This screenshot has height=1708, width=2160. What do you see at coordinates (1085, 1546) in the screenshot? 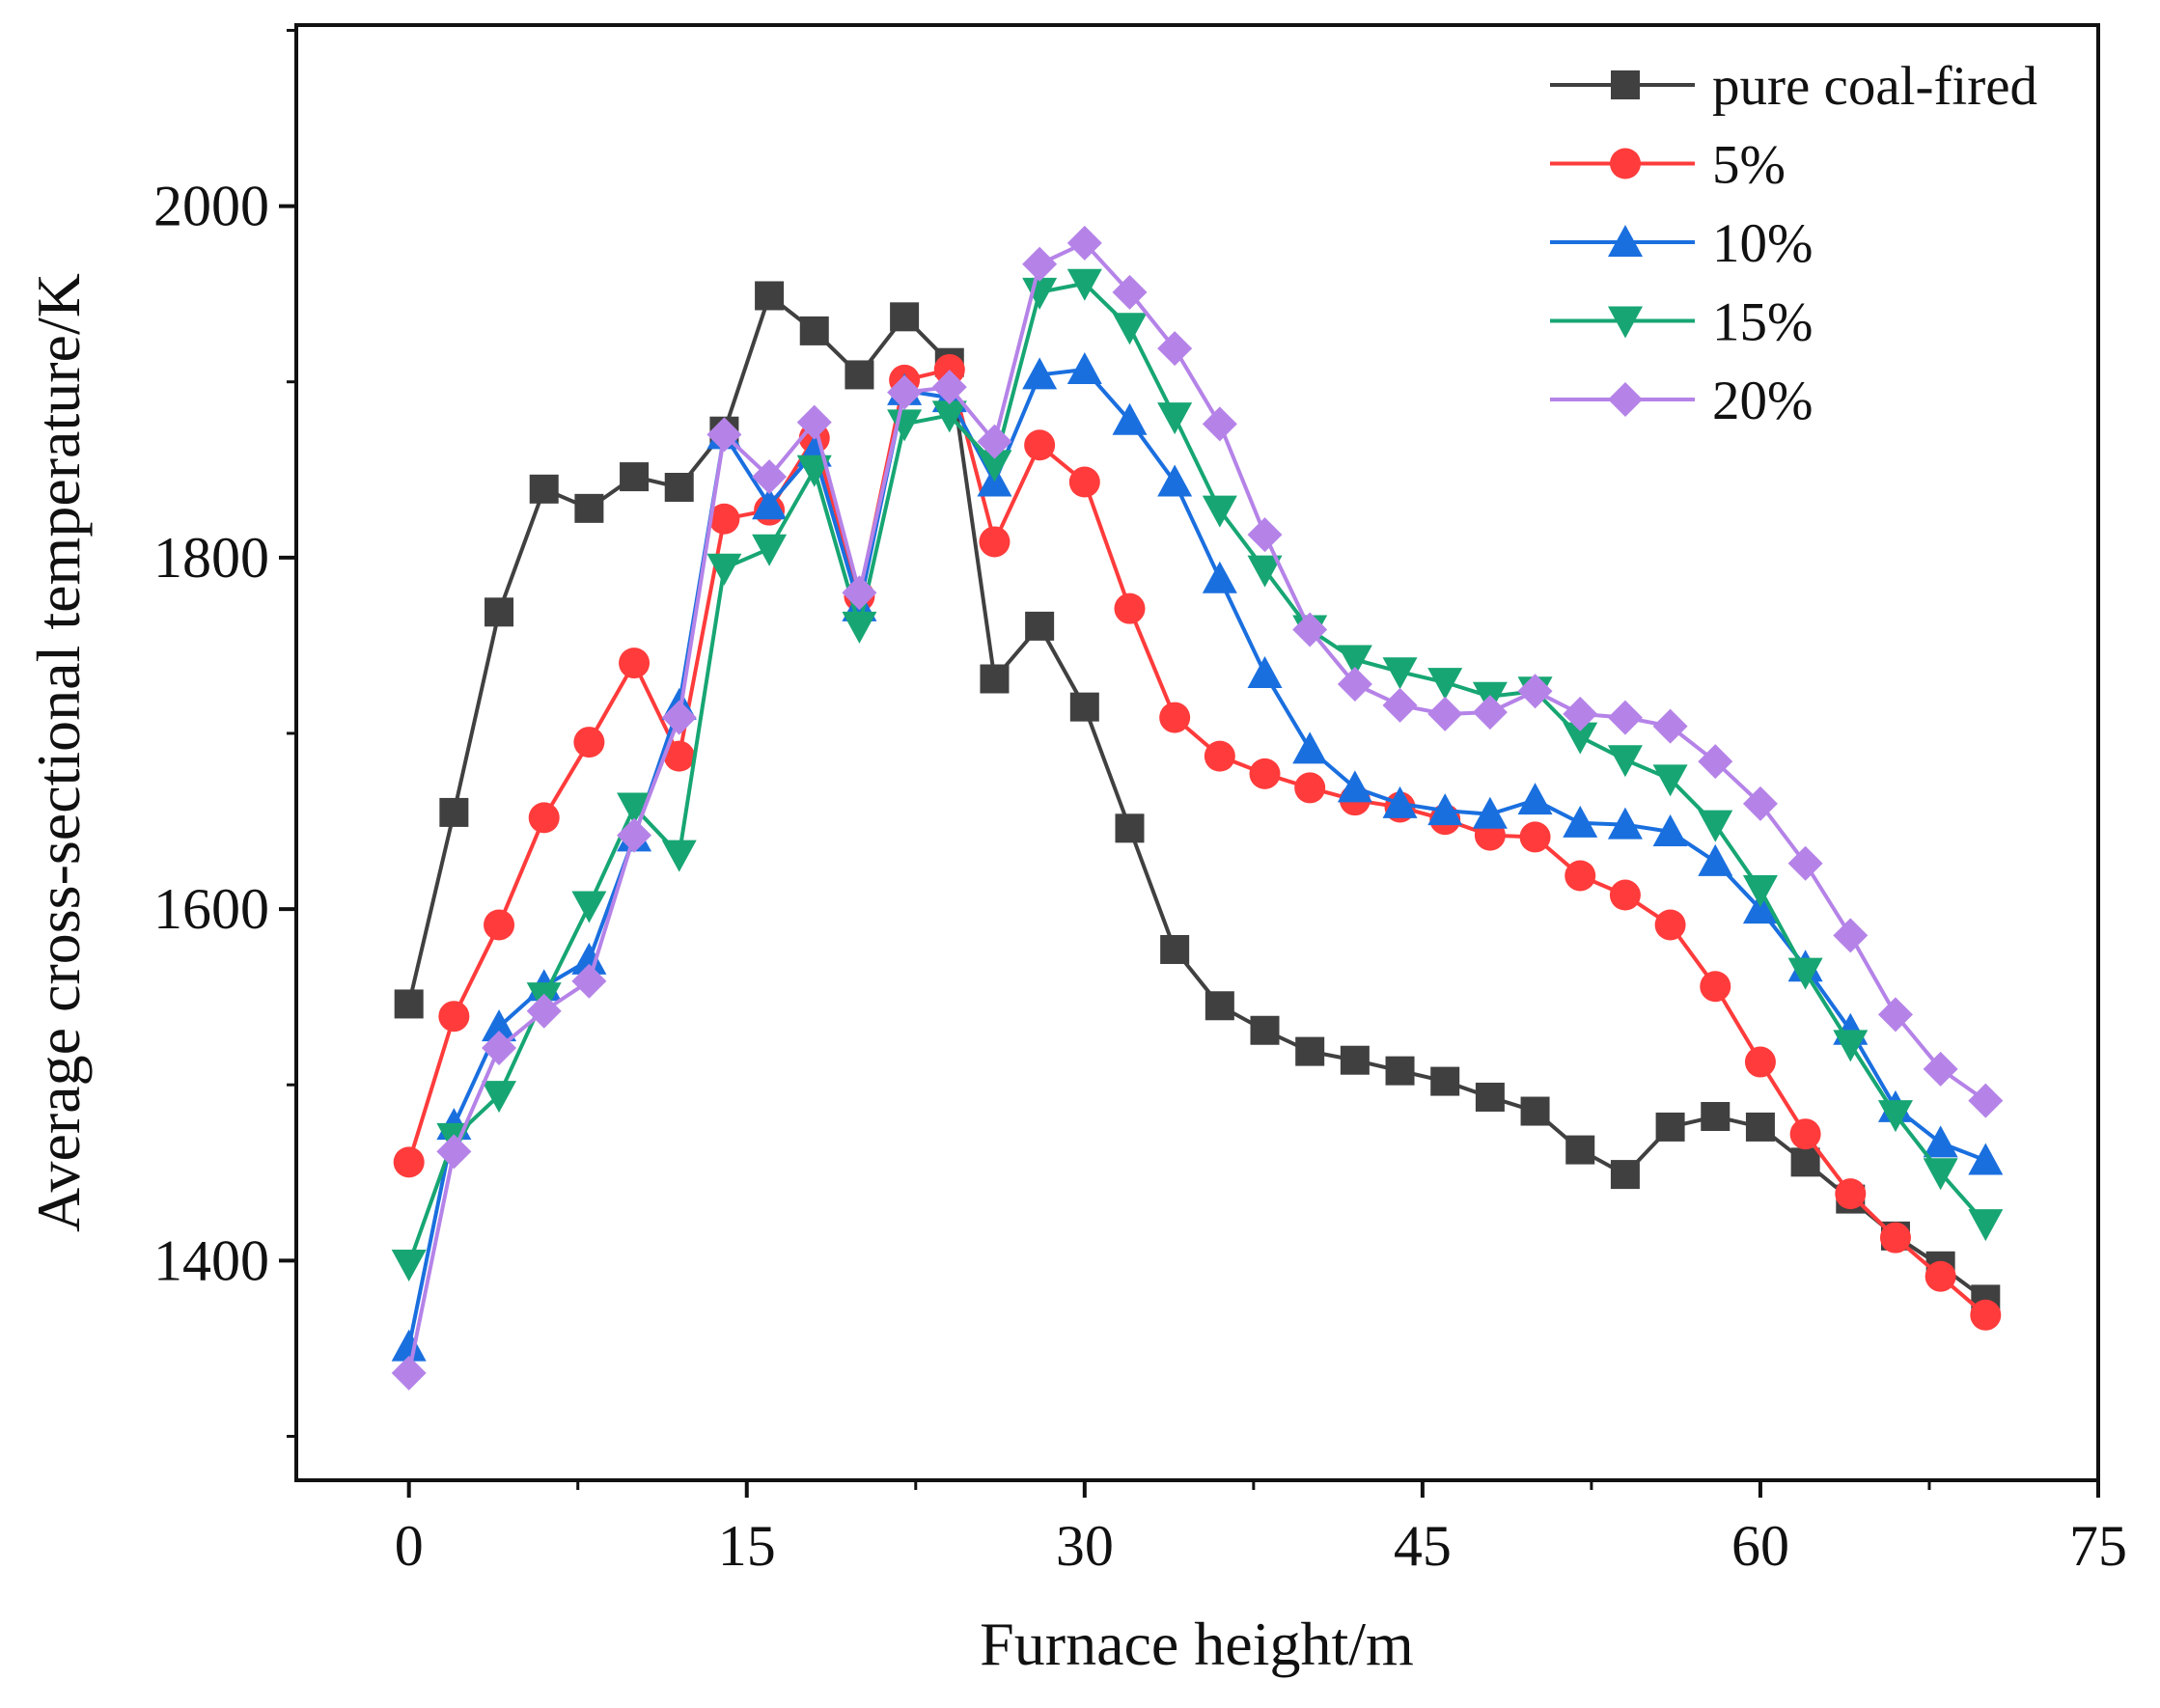
I see `x-tick-label: 30` at bounding box center [1085, 1546].